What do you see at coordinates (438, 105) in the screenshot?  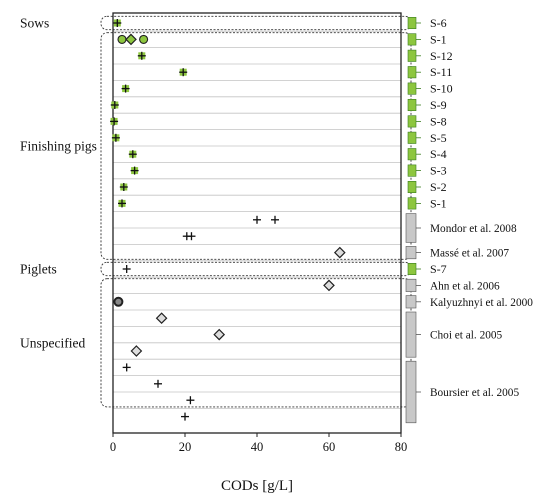 I see `row-label: S-9` at bounding box center [438, 105].